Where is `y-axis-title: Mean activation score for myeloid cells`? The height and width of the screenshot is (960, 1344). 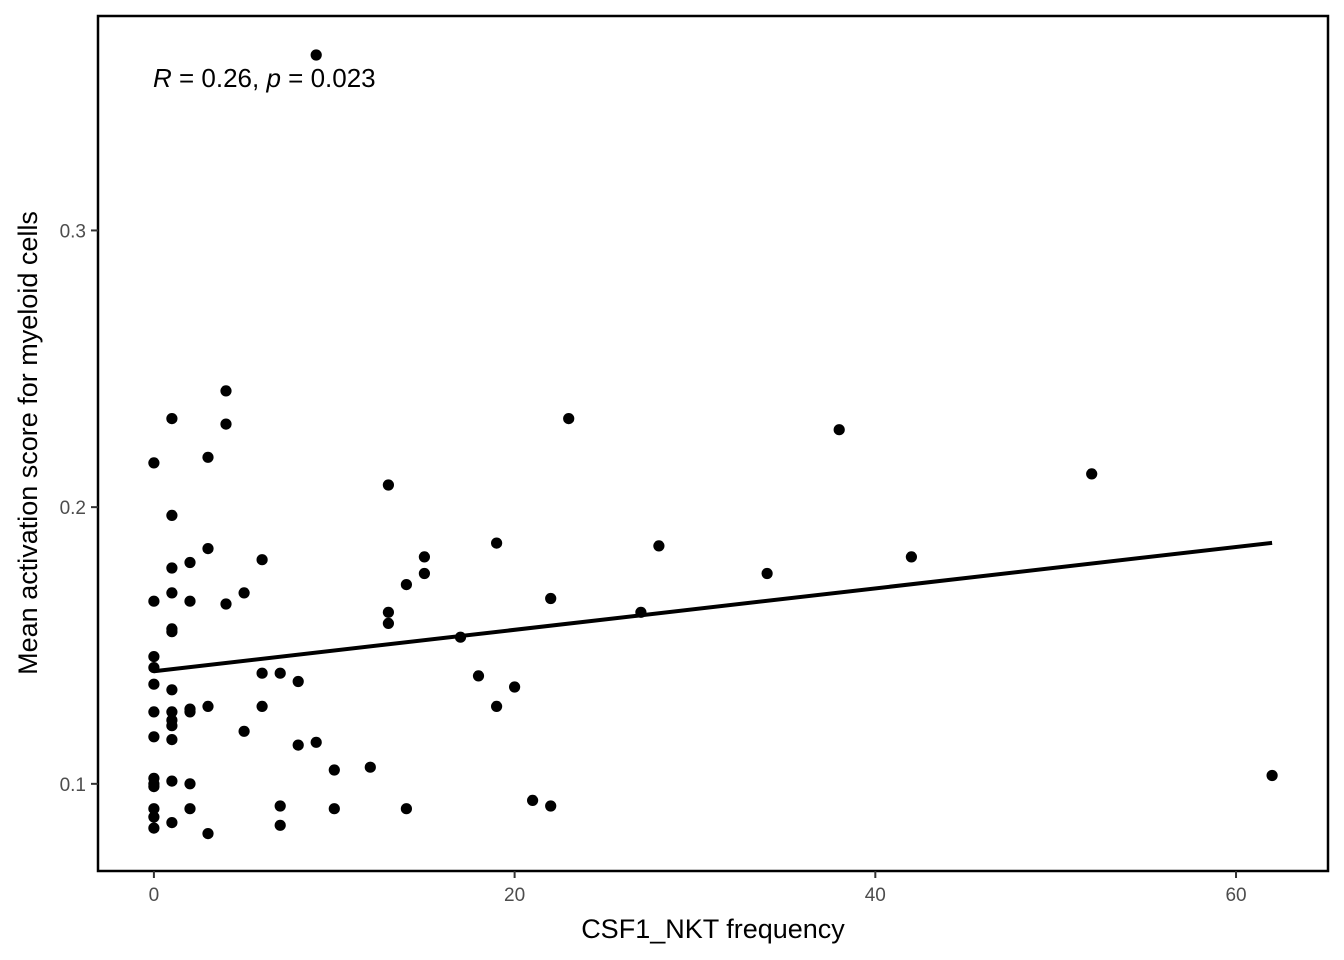 y-axis-title: Mean activation score for myeloid cells is located at coordinates (28, 443).